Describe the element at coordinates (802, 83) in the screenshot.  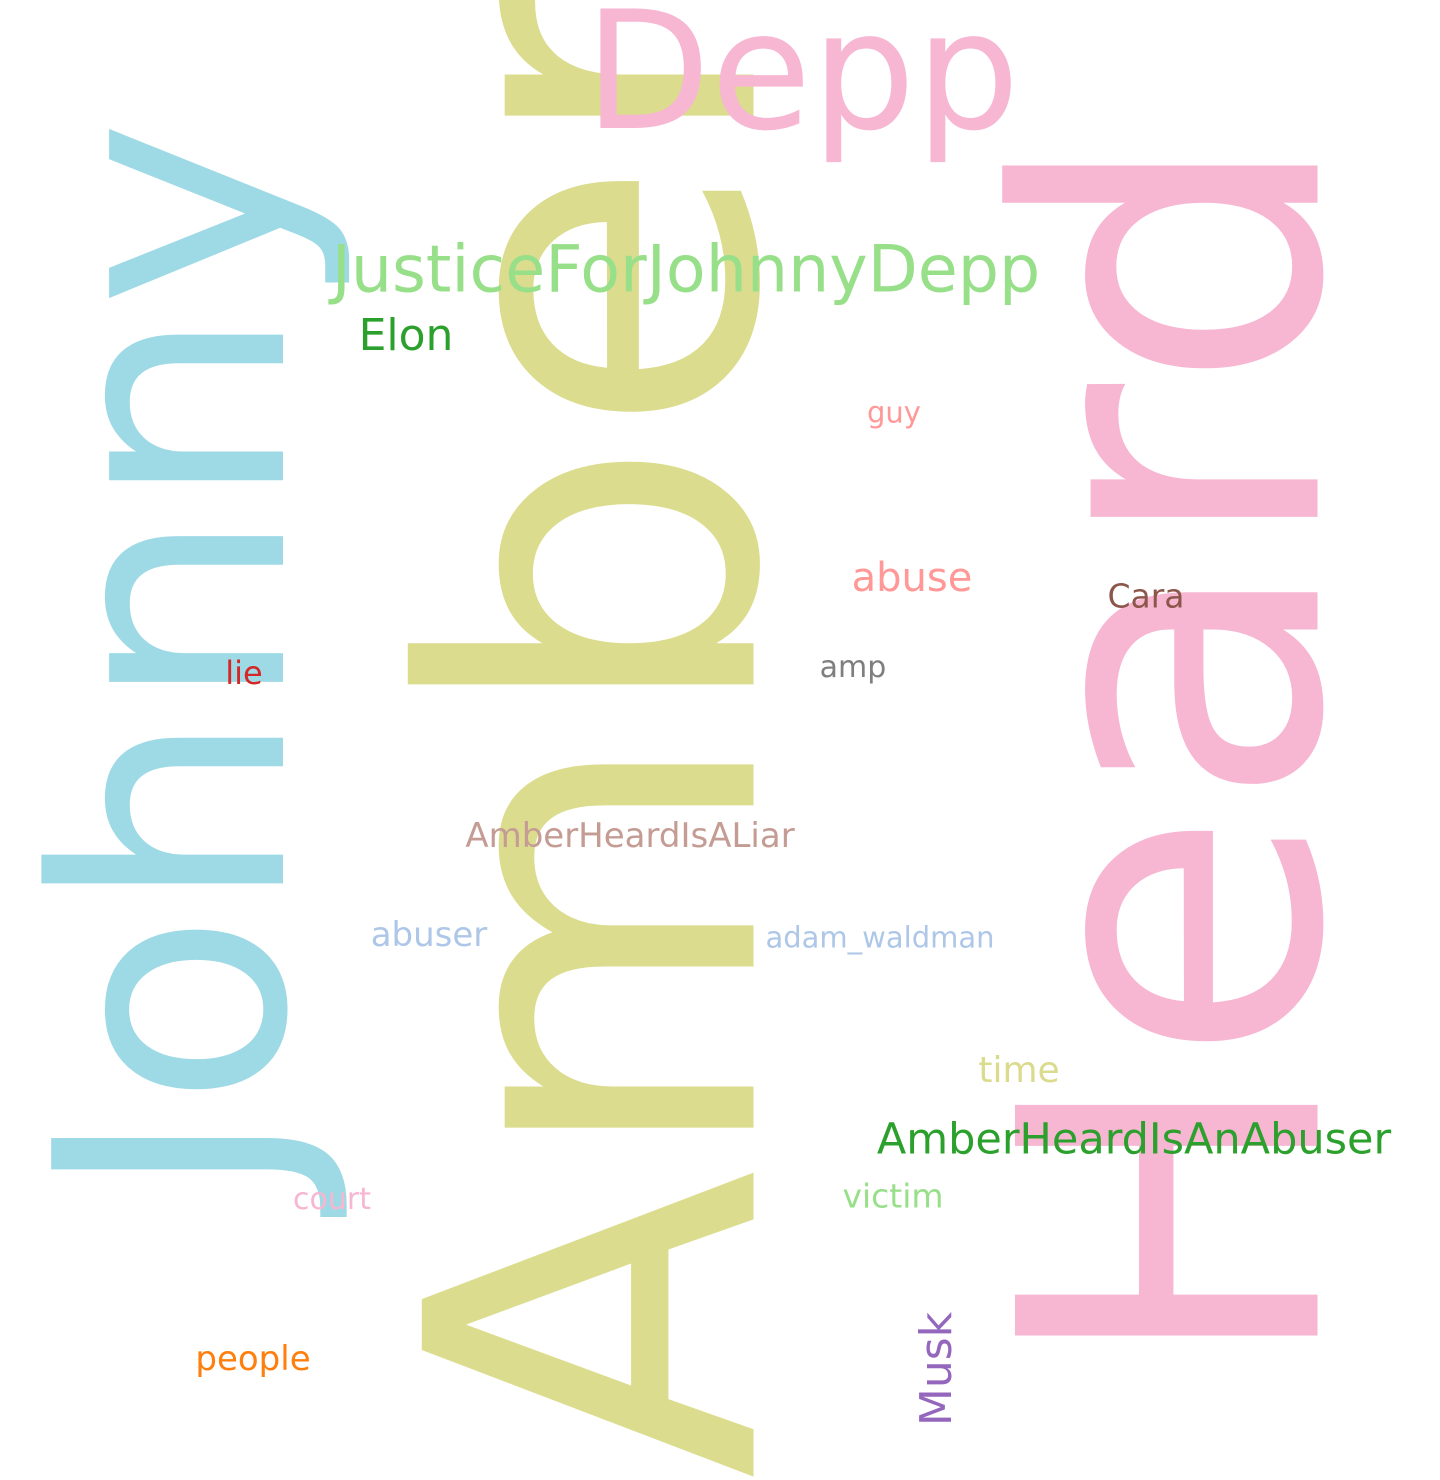
I see `word-depp: Depp` at that location.